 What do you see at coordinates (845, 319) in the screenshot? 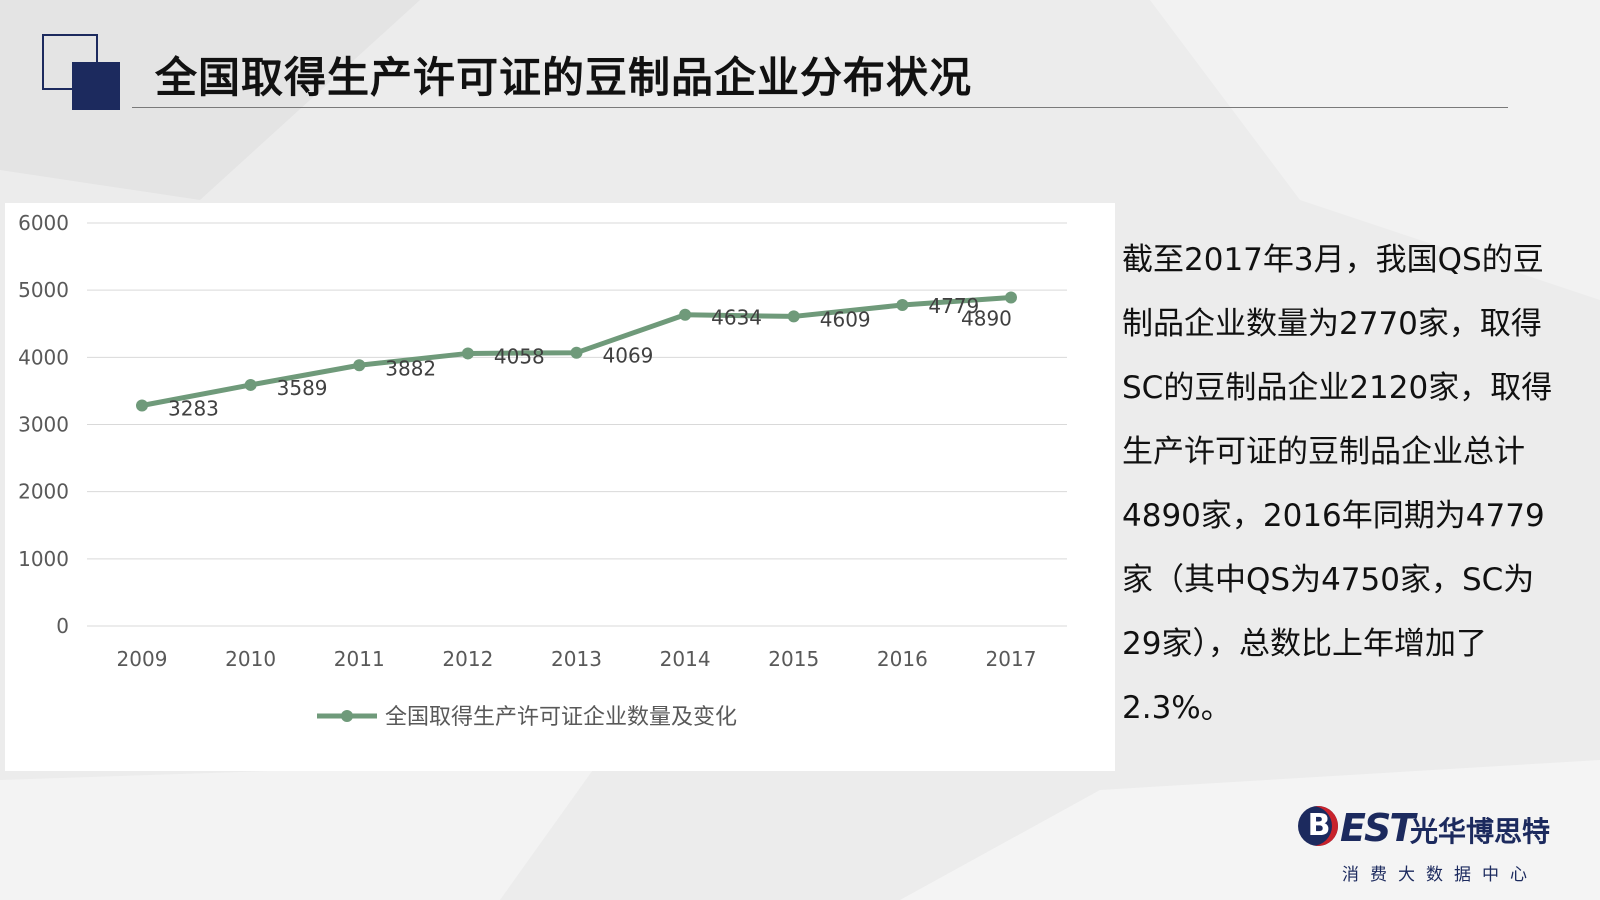
I see `data-label: 4609` at bounding box center [845, 319].